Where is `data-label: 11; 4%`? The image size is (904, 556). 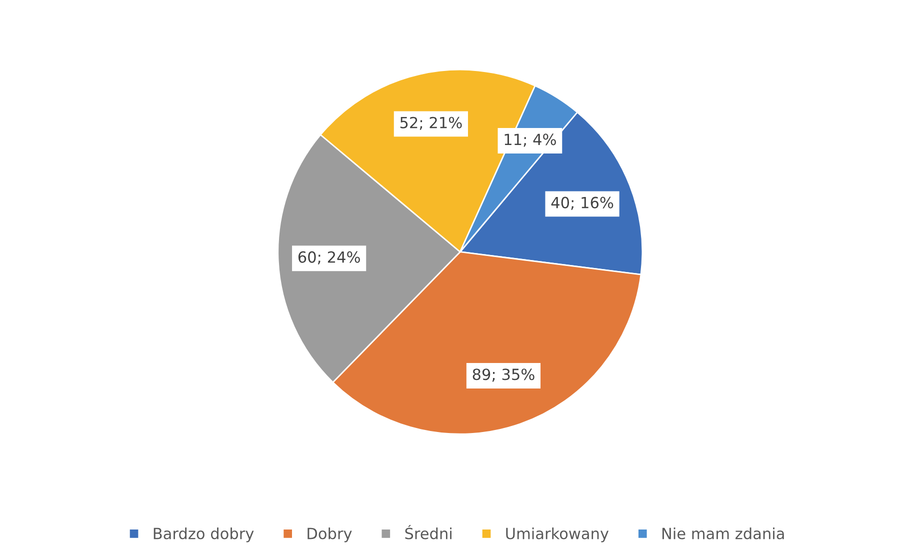
data-label: 11; 4% is located at coordinates (530, 140).